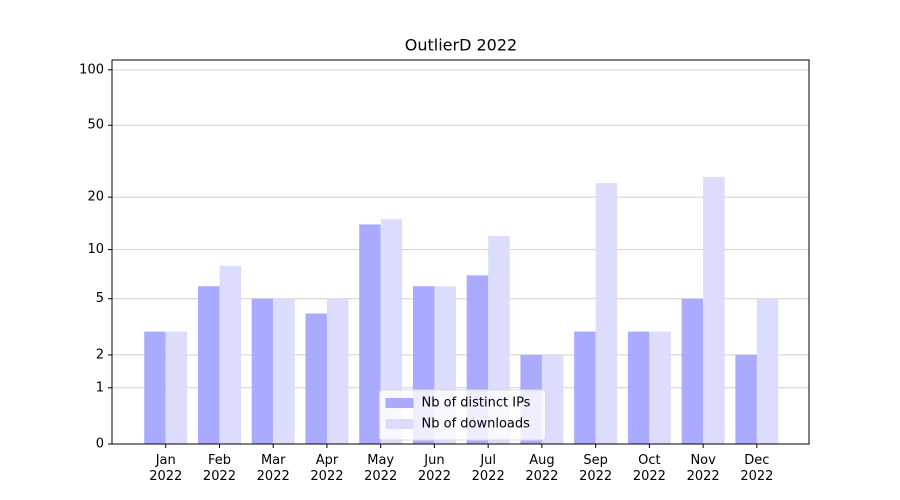 Image resolution: width=900 pixels, height=500 pixels. I want to click on y-tick-label: 20, so click(95, 197).